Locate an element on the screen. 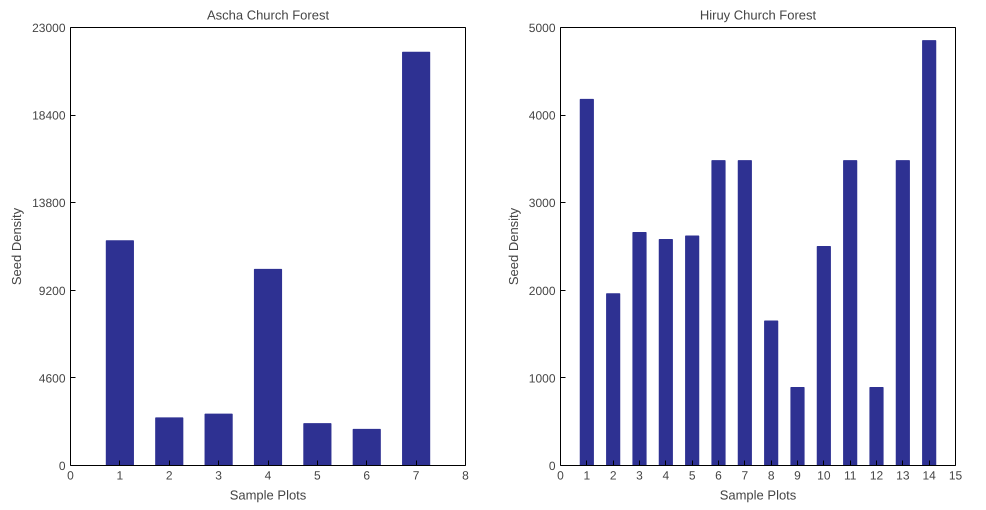 This screenshot has height=510, width=986. y-tick-label: 4600 is located at coordinates (52, 378).